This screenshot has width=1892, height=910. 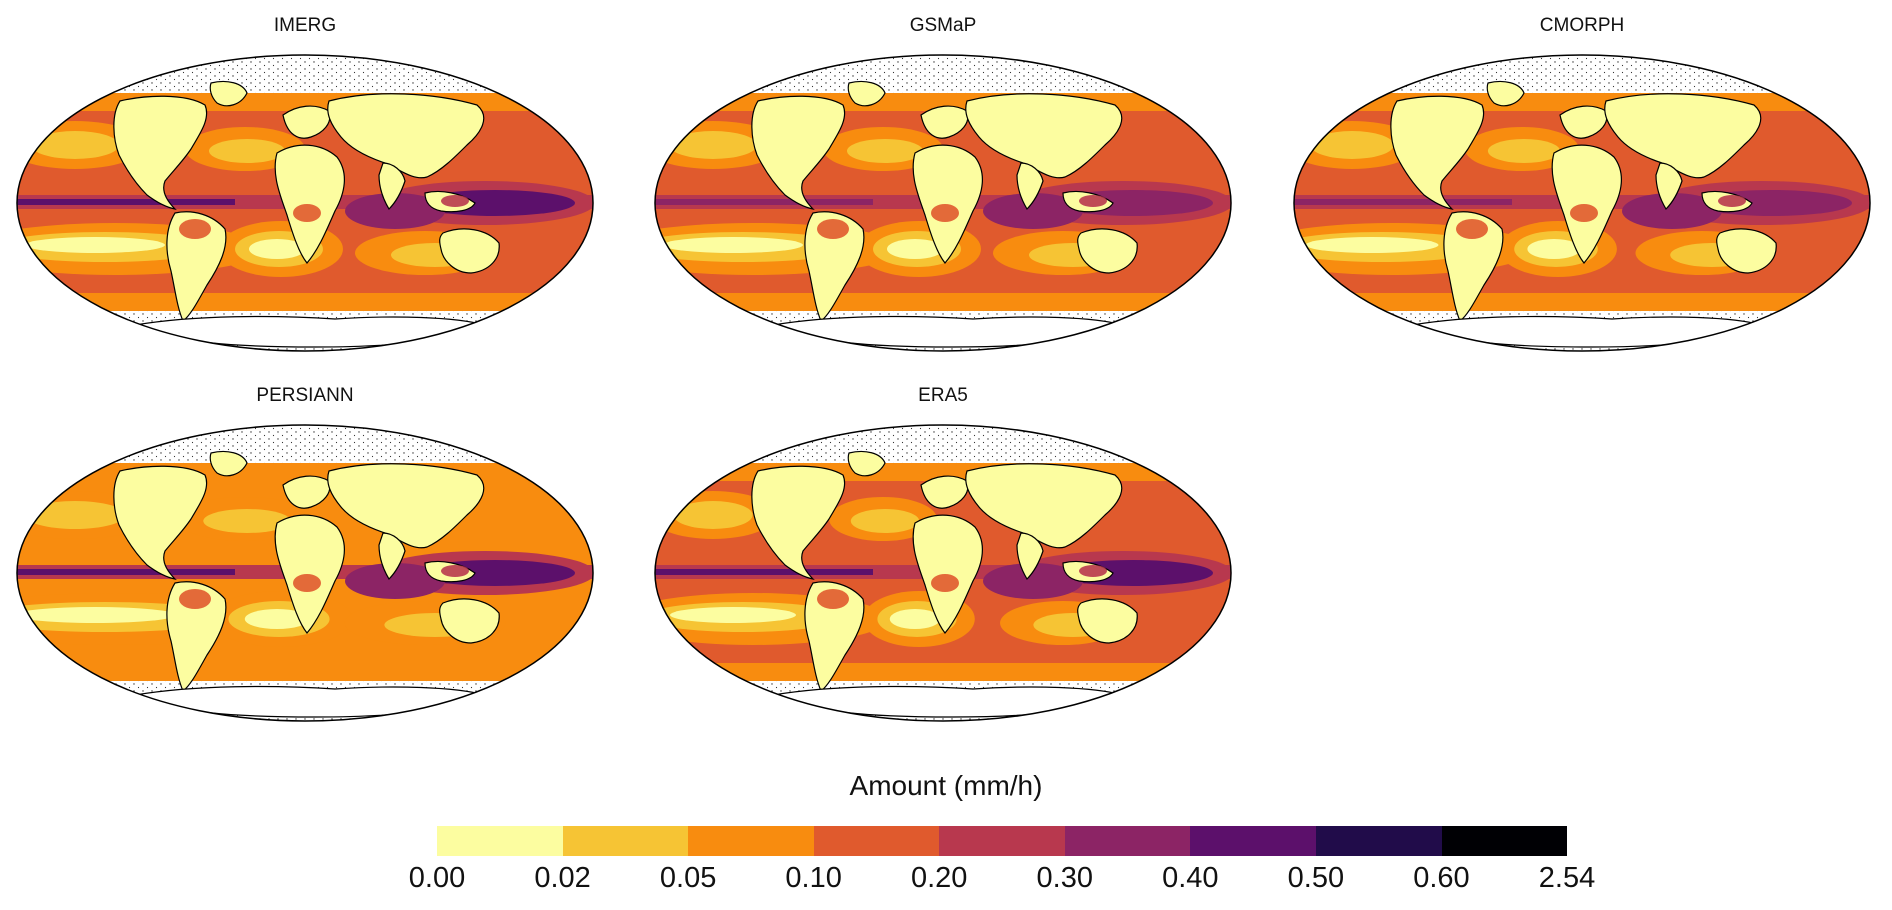 What do you see at coordinates (946, 785) in the screenshot?
I see `colorbar-title: Amount (mm/h)` at bounding box center [946, 785].